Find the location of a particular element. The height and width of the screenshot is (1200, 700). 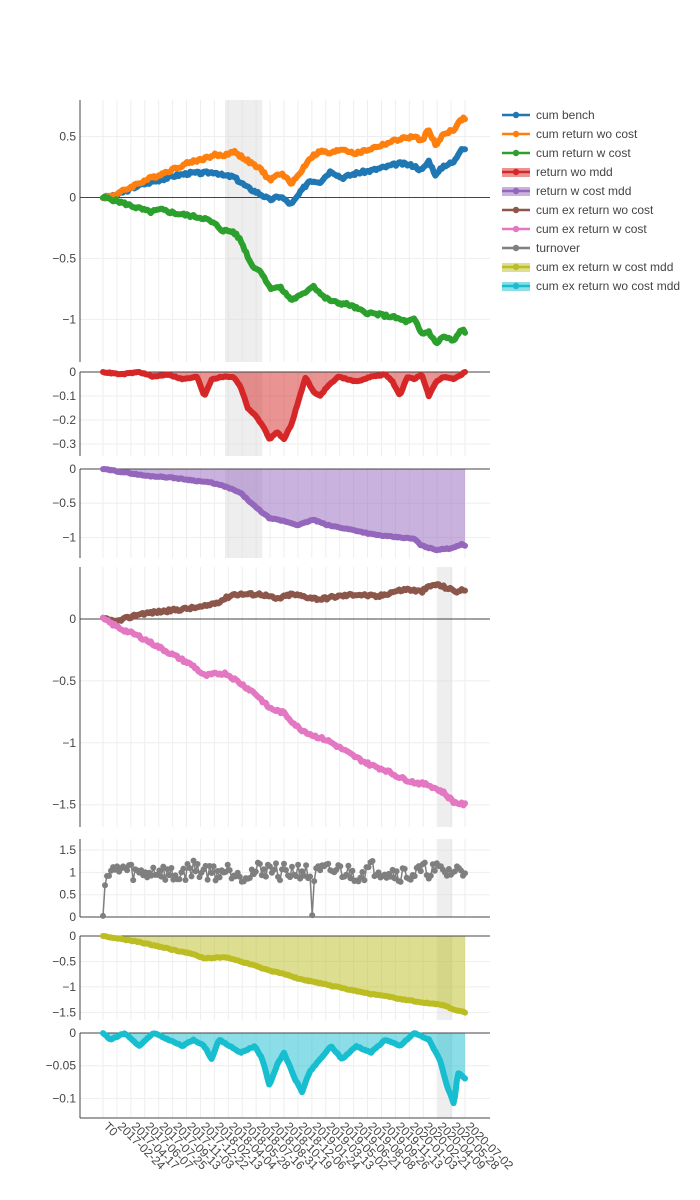

legend-label: cum return wo cost is located at coordinates (587, 133).